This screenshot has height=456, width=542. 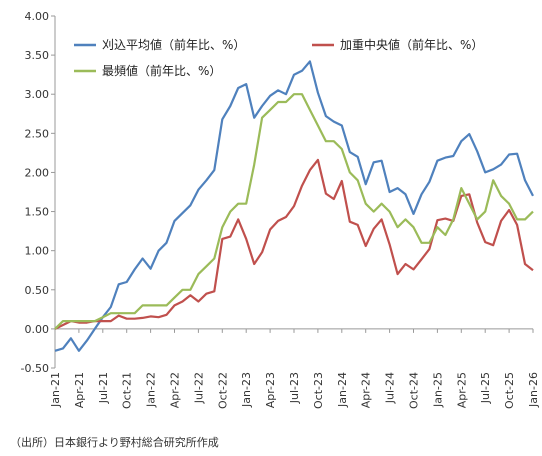 I want to click on y-tick-label: 2.00, so click(x=37, y=172).